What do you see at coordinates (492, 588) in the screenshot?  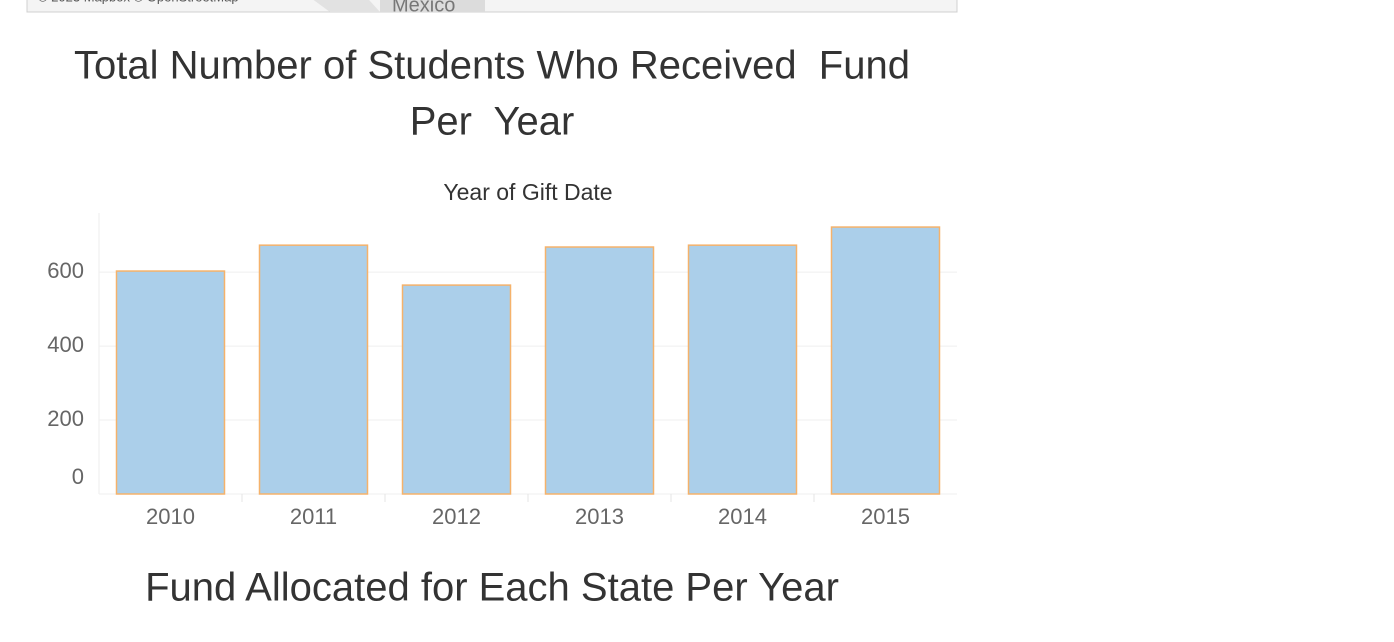 I see `section-title: Fund Allocated for Each State Per Year` at bounding box center [492, 588].